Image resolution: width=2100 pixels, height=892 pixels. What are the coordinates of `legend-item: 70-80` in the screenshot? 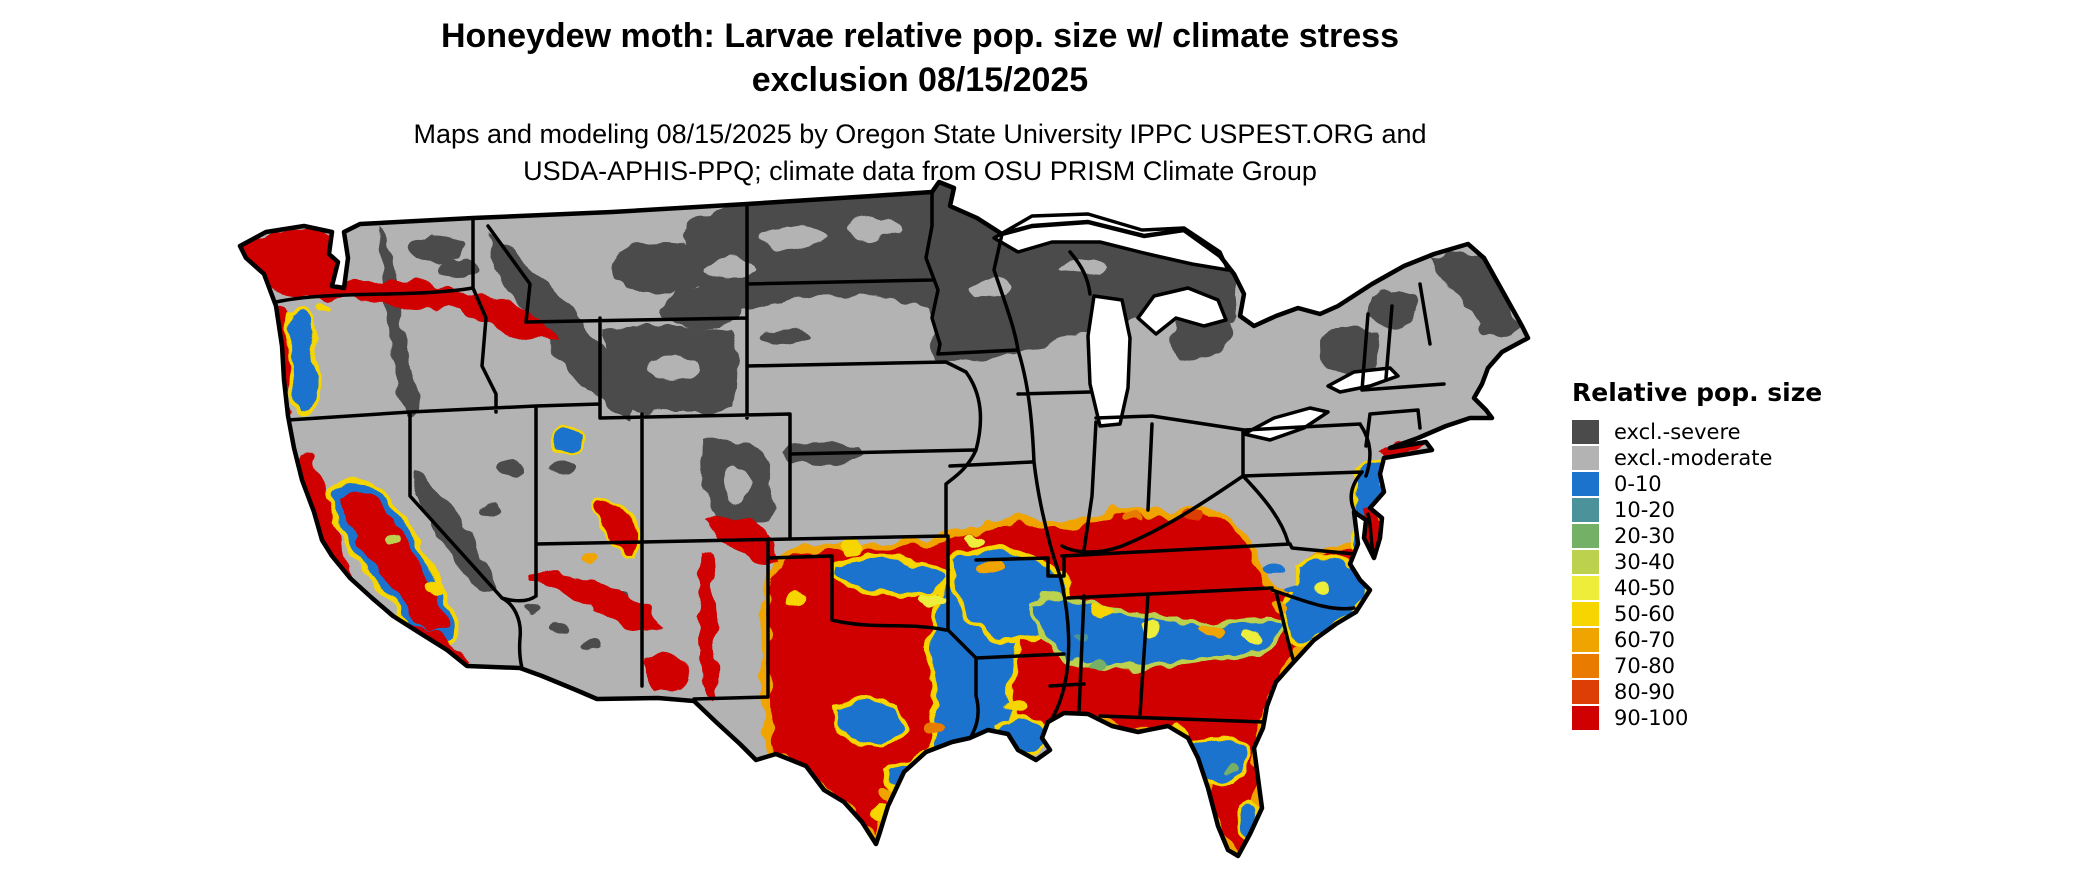 It's located at (1697, 666).